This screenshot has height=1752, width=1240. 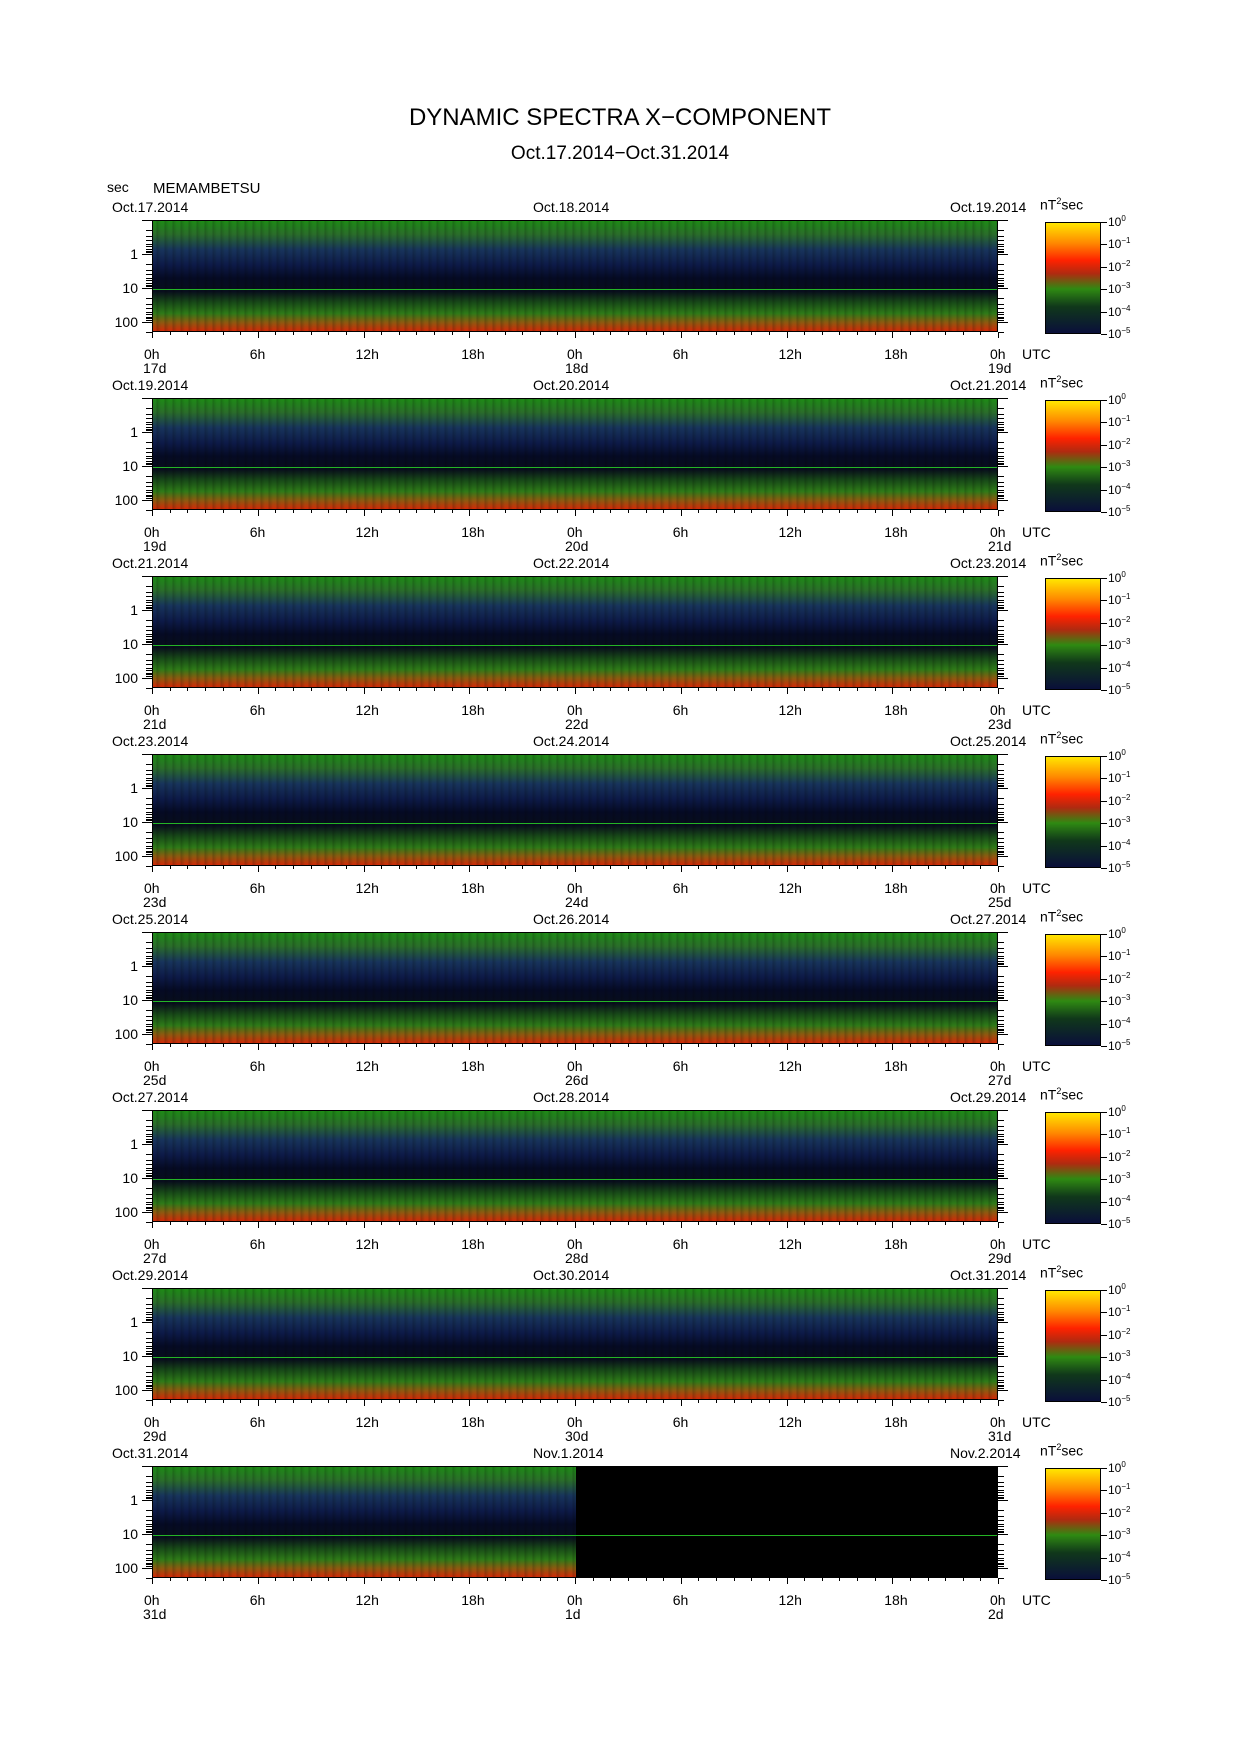 I want to click on colorbar-tick-label: 10⁻⁴, so click(x=1119, y=489).